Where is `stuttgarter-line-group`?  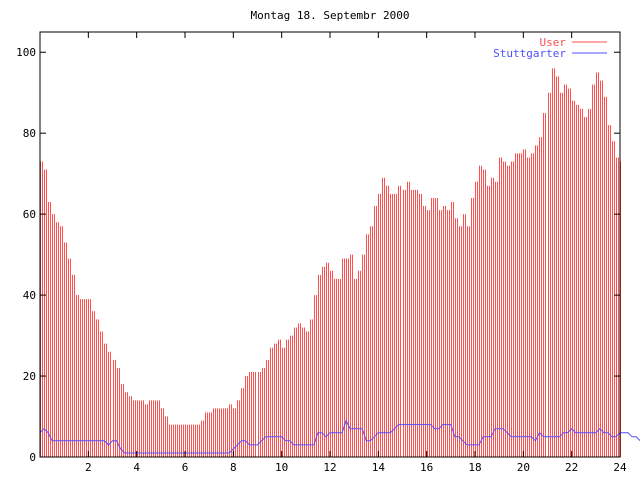
stuttgarter-line-group is located at coordinates (339, 436).